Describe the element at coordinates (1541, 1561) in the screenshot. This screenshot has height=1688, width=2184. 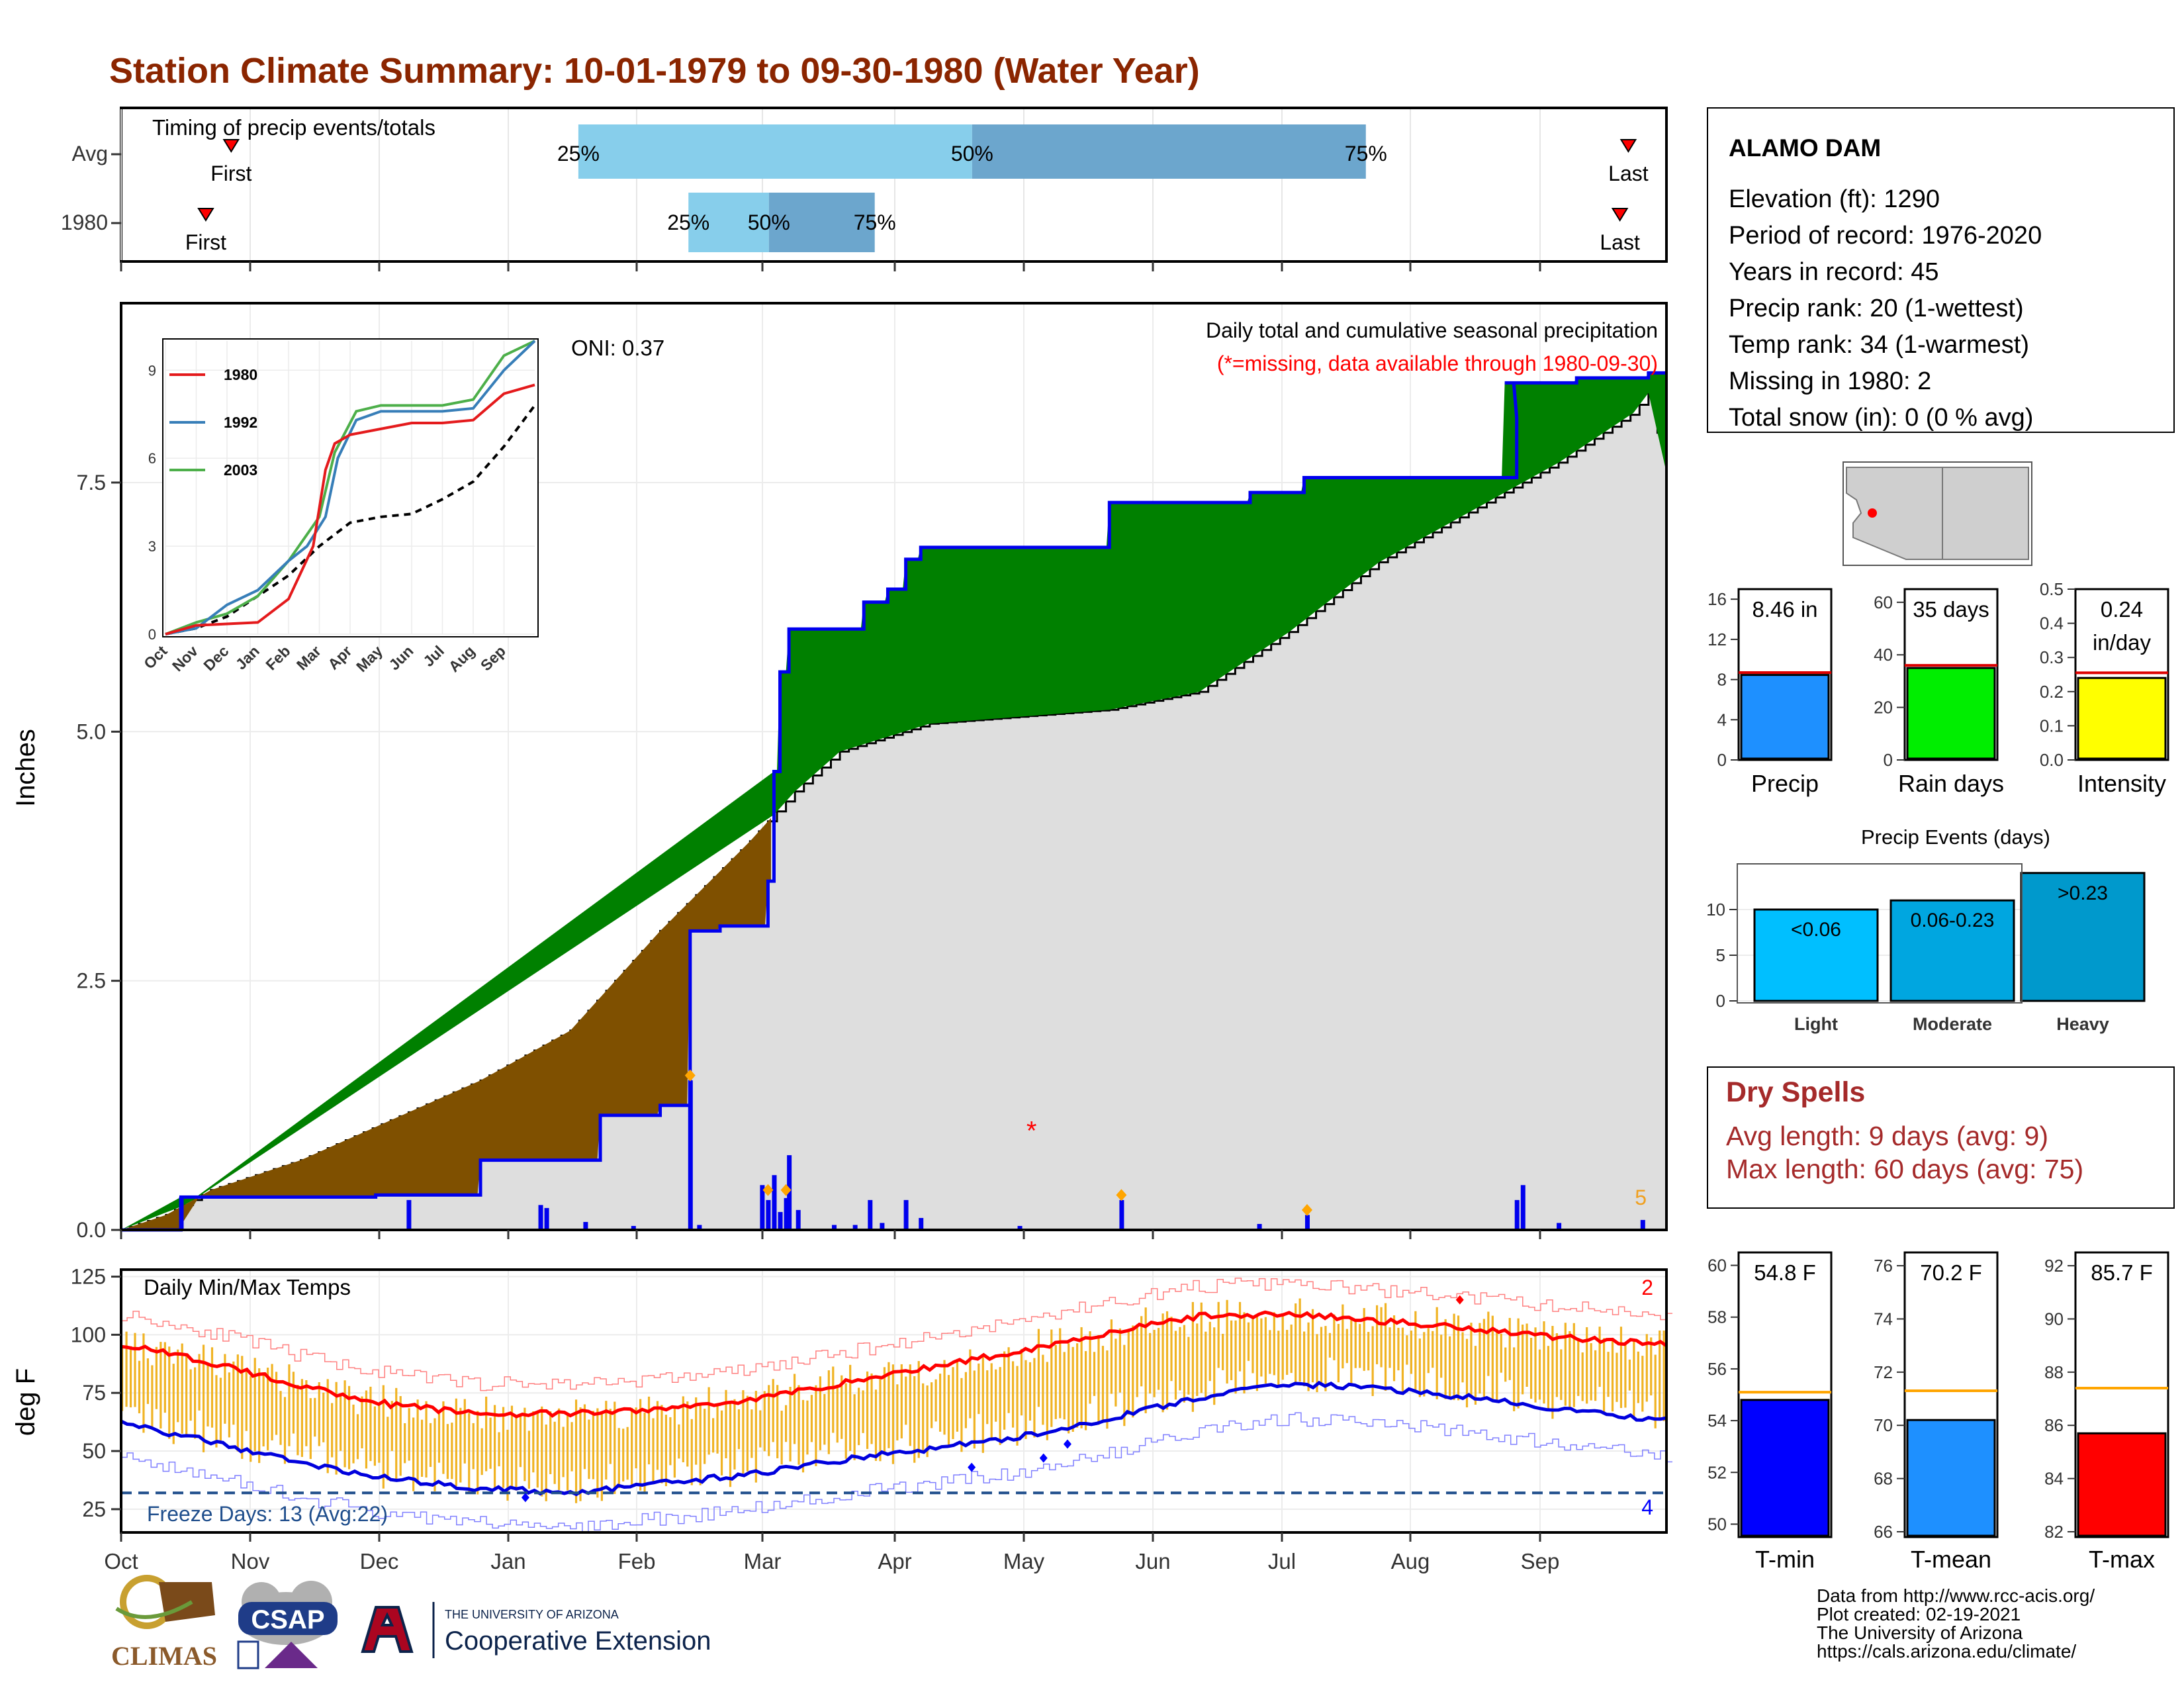
I see `month-label: Sep` at that location.